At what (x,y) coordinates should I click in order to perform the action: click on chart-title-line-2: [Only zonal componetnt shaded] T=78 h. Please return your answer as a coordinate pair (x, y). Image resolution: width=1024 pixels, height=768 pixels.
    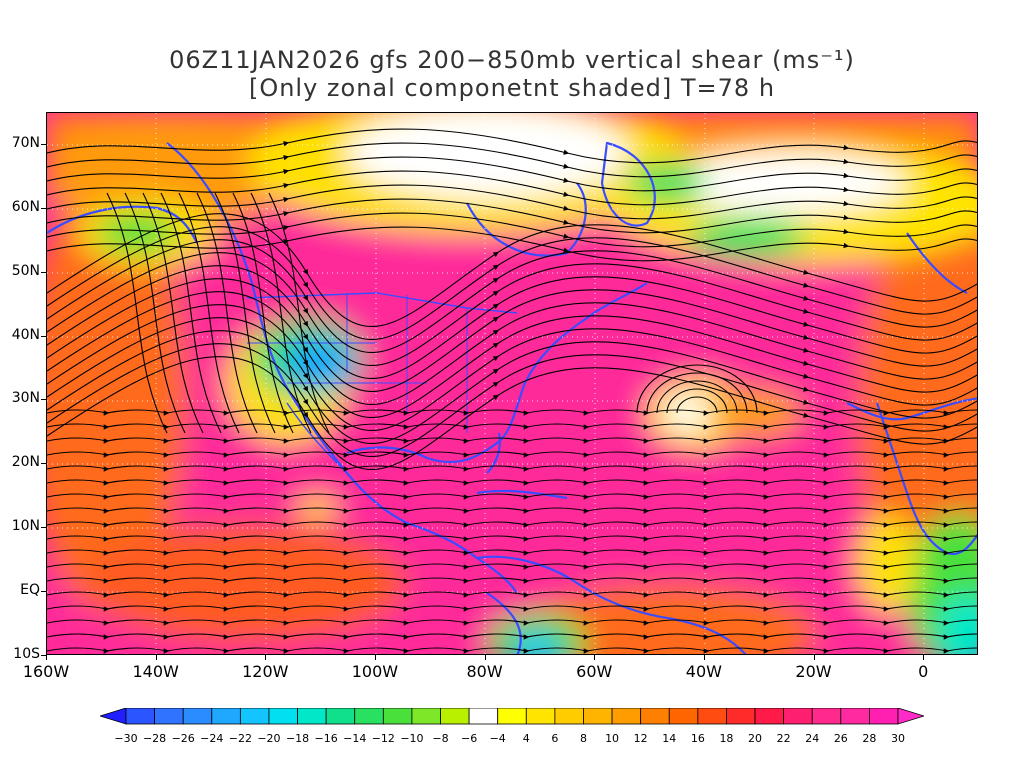
    Looking at the image, I should click on (512, 88).